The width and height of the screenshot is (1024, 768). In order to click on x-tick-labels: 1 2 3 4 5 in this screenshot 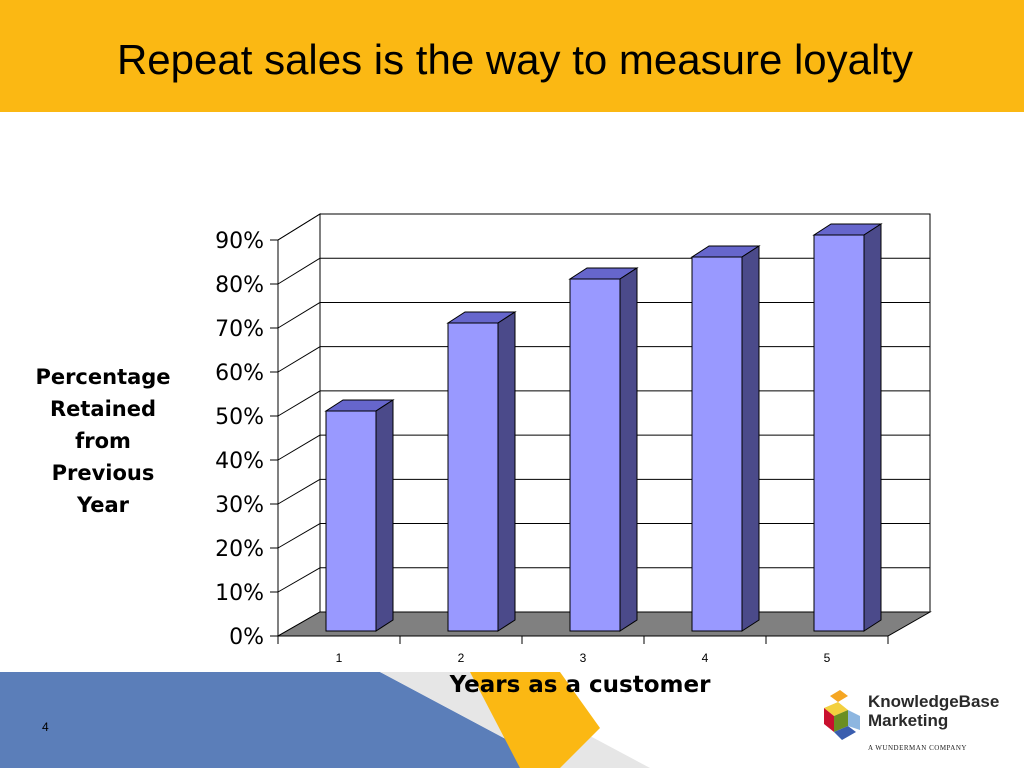, I will do `click(583, 650)`.